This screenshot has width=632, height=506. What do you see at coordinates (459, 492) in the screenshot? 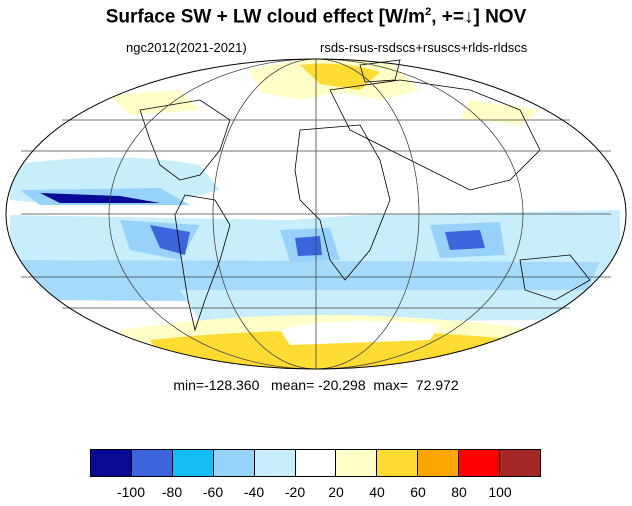
I see `colorbar-label: 80` at bounding box center [459, 492].